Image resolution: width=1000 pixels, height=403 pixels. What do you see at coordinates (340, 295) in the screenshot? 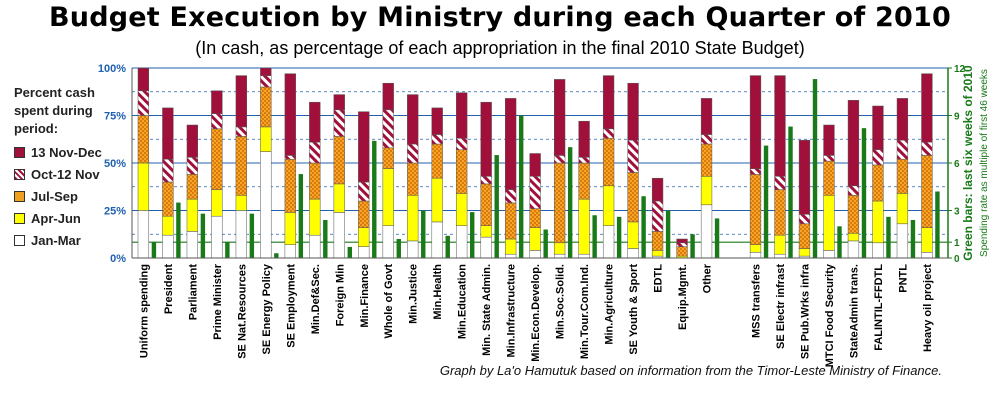
I see `category-label: Foreign Min` at bounding box center [340, 295].